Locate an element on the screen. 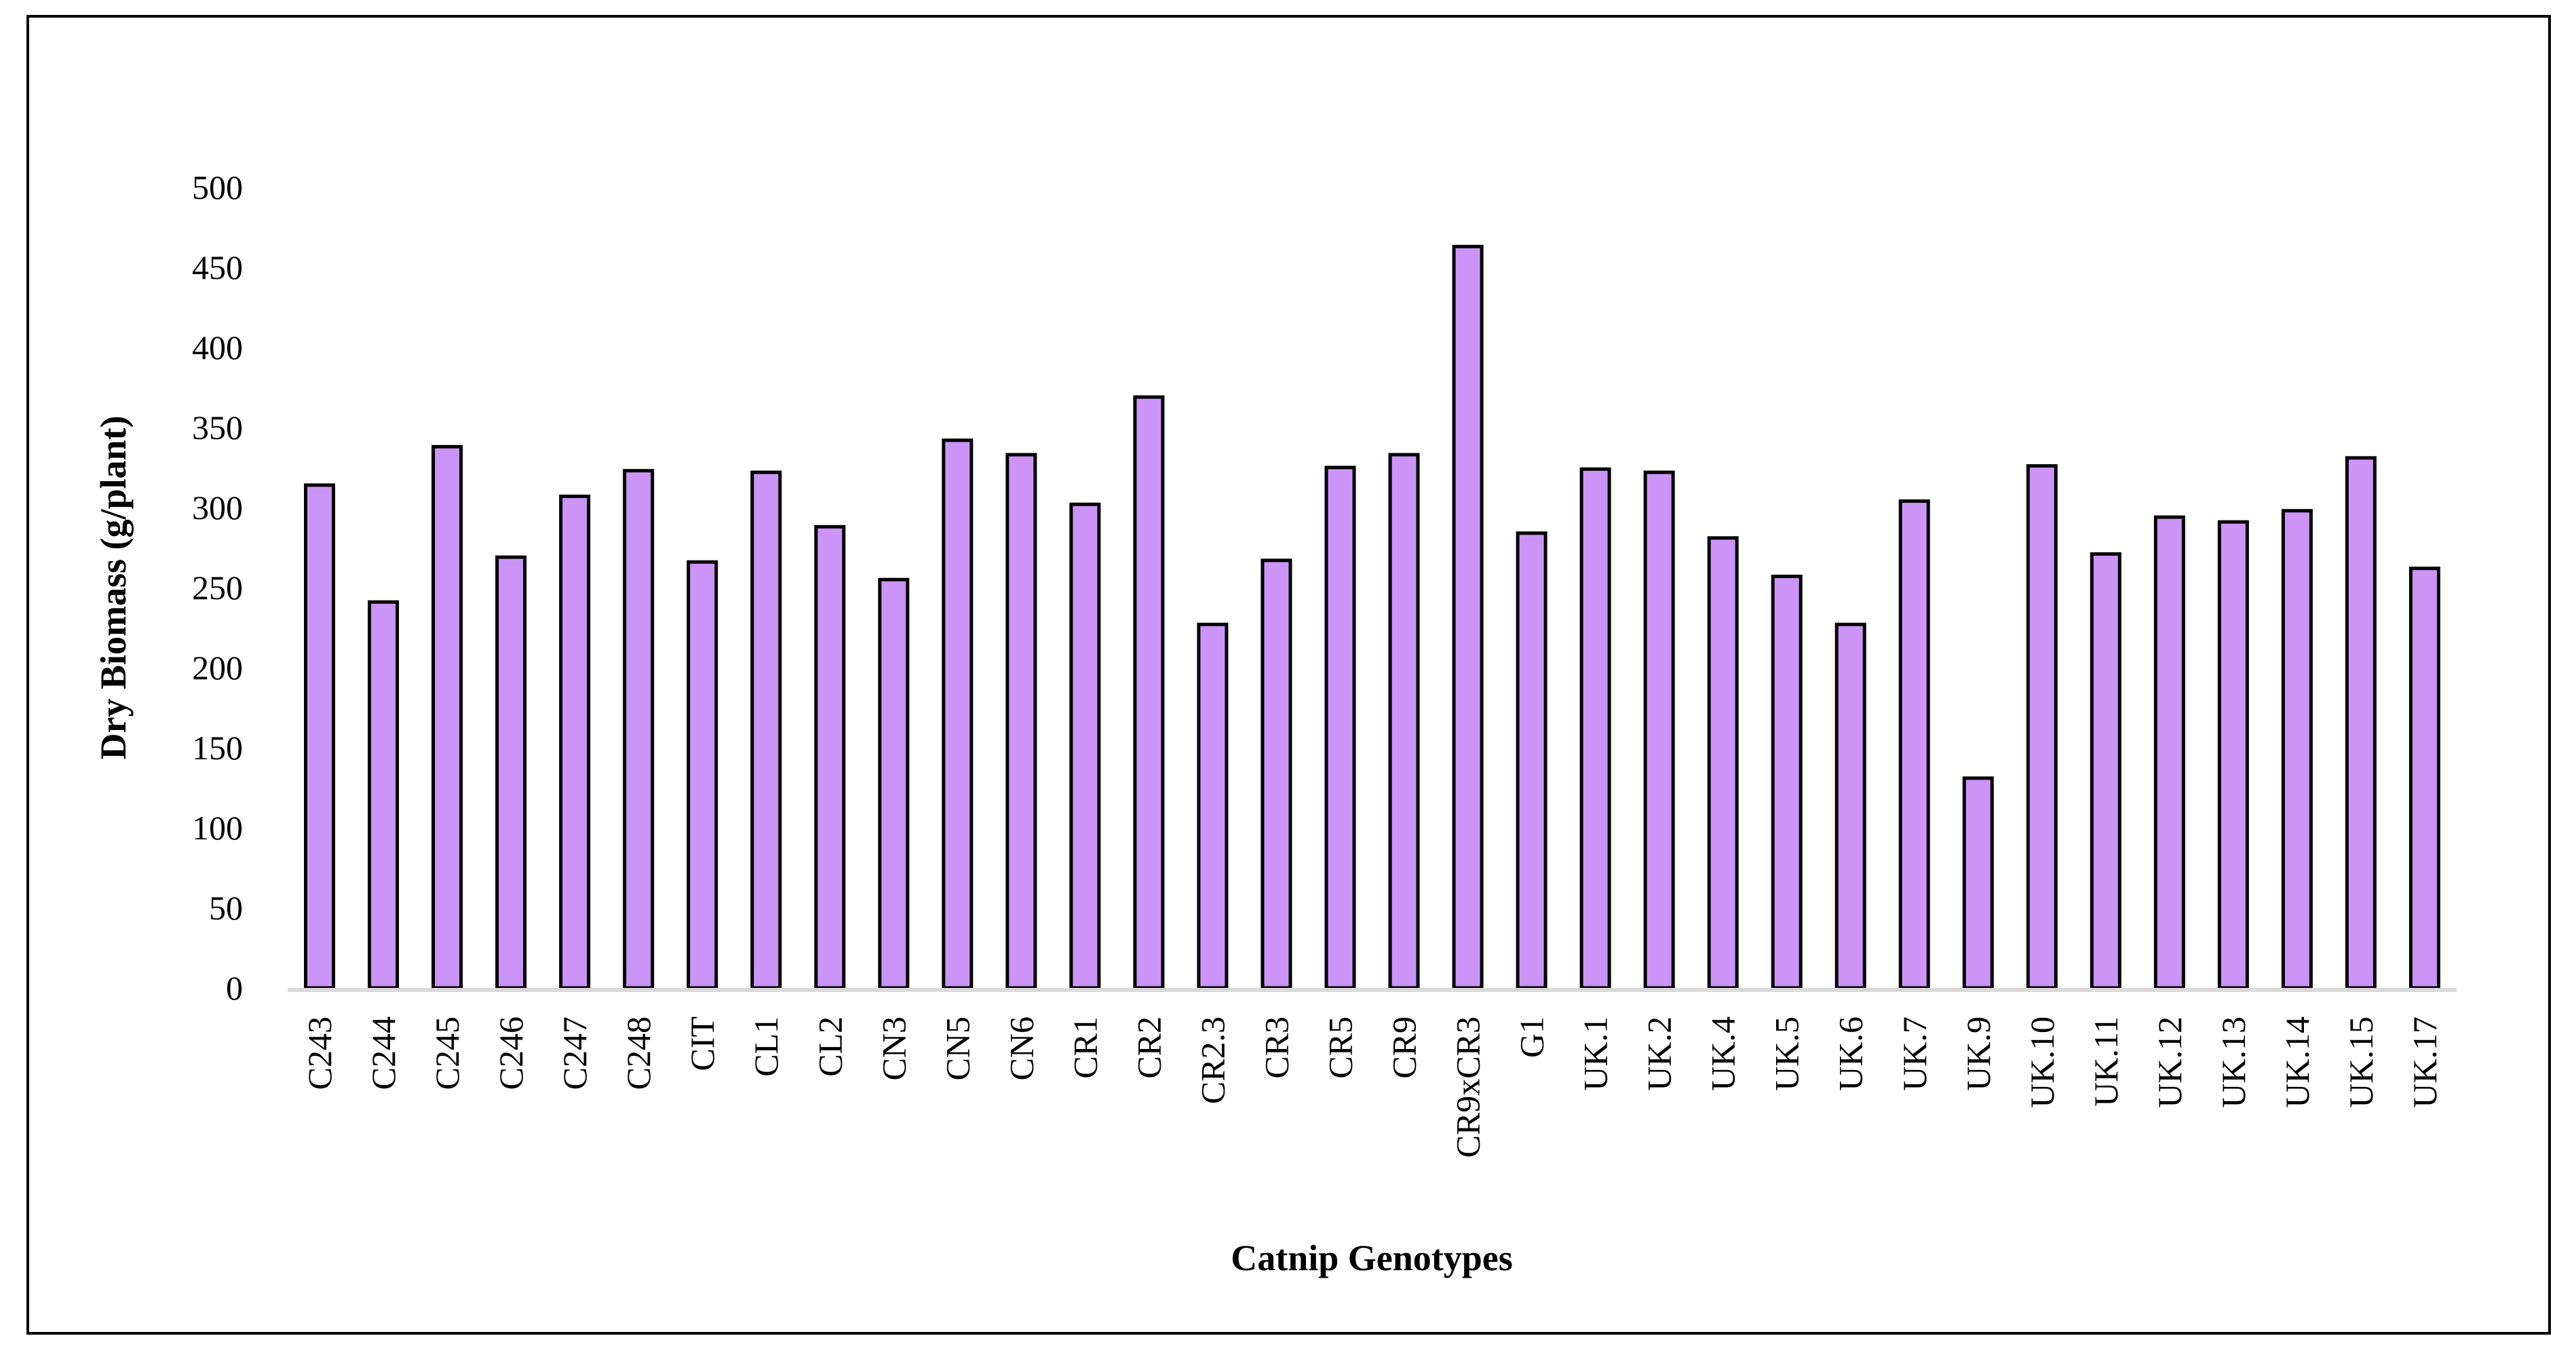  x-tick-label: C246 is located at coordinates (511, 1053).